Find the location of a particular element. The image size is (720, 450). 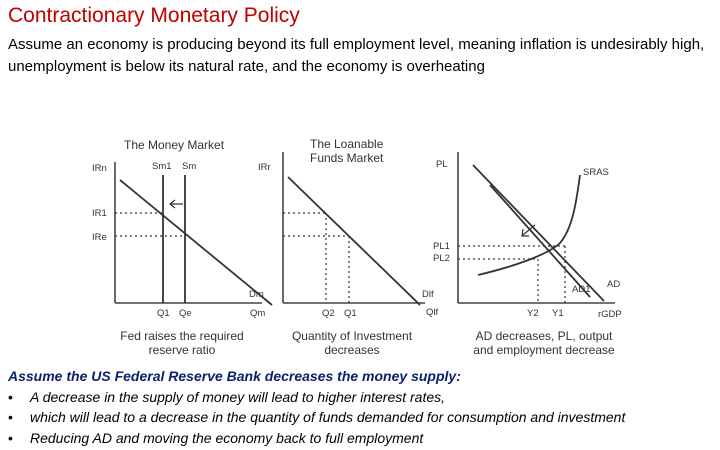

ad-curve is located at coordinates (538, 233).